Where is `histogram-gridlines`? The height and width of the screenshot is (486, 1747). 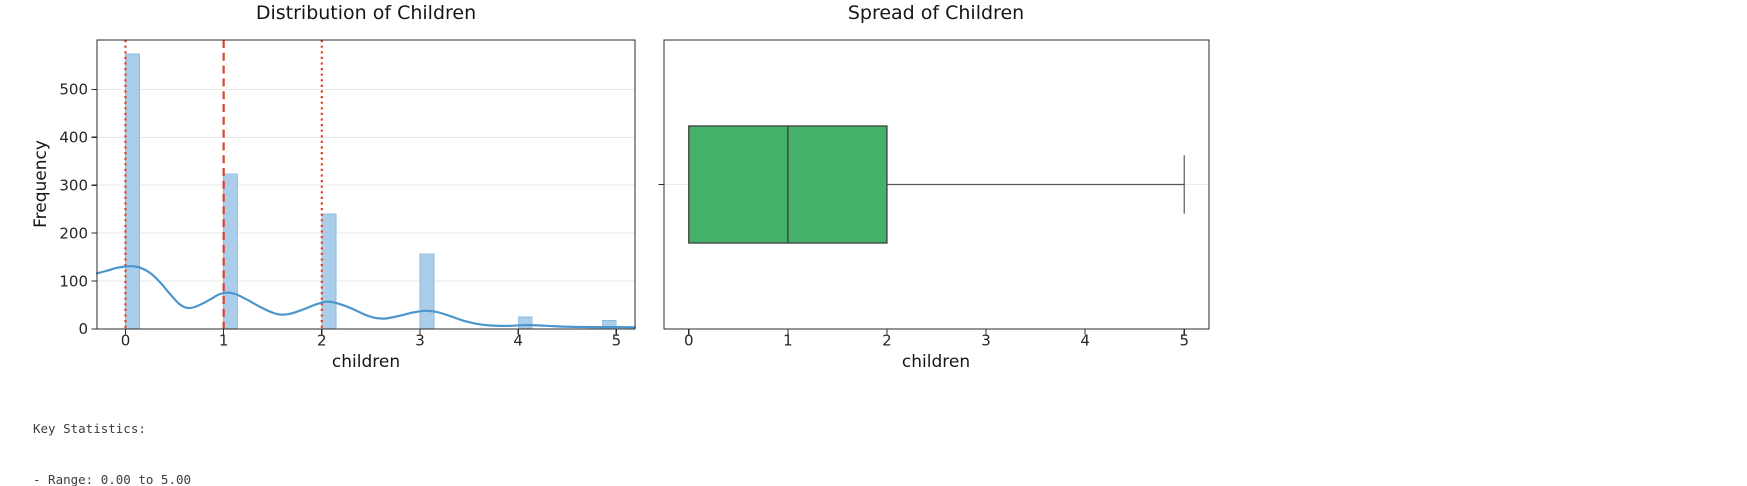 histogram-gridlines is located at coordinates (366, 185).